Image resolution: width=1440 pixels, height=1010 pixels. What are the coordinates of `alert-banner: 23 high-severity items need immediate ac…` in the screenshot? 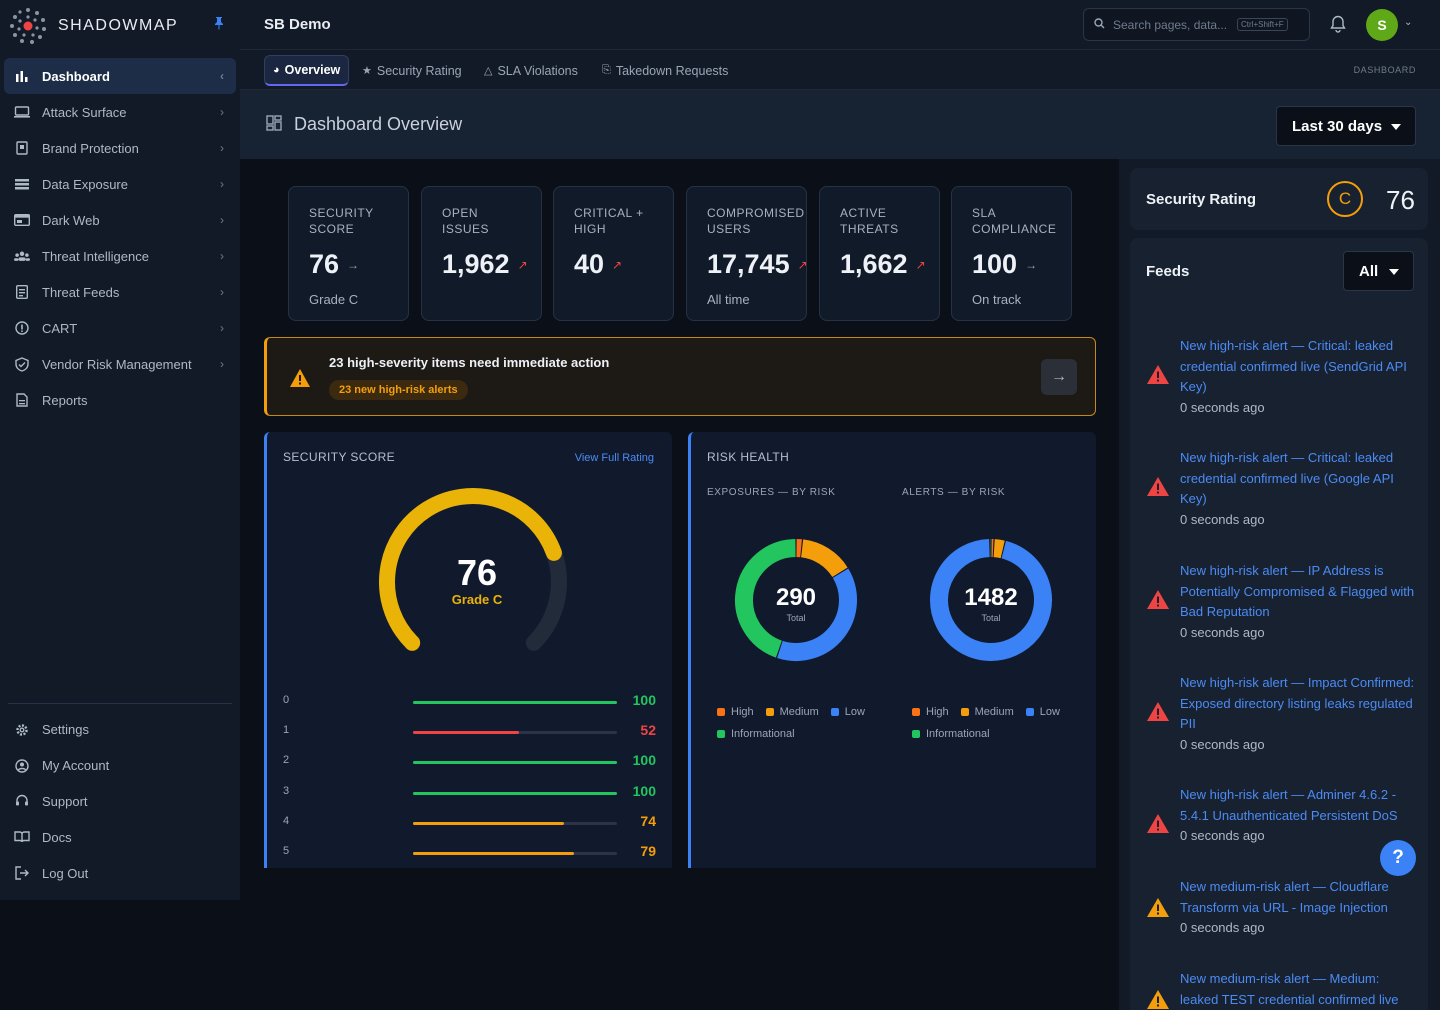 It's located at (680, 376).